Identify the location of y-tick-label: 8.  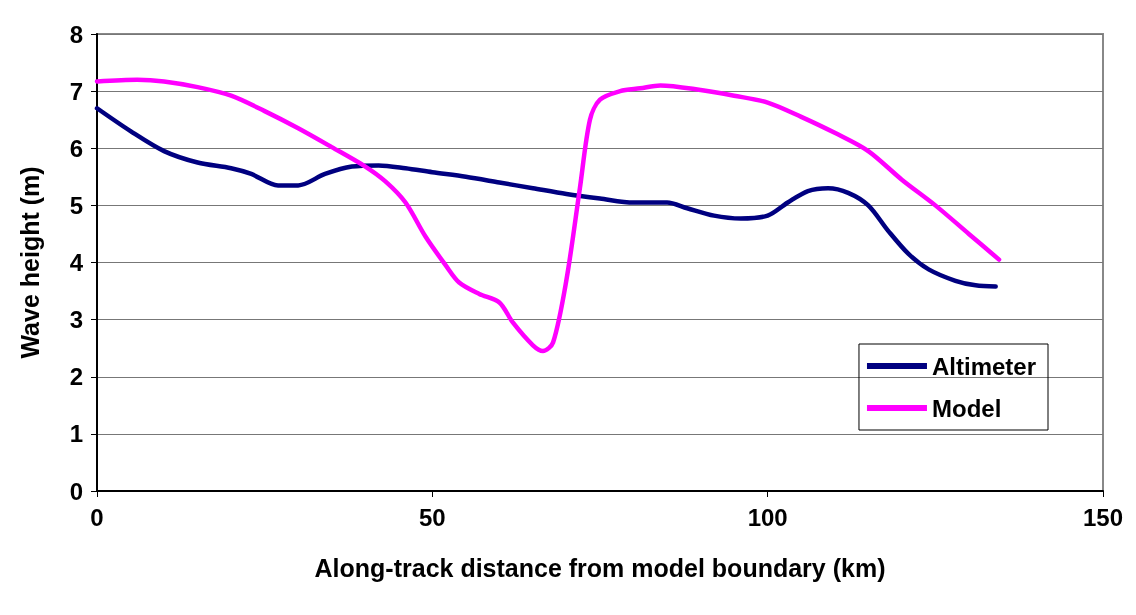
(76, 34).